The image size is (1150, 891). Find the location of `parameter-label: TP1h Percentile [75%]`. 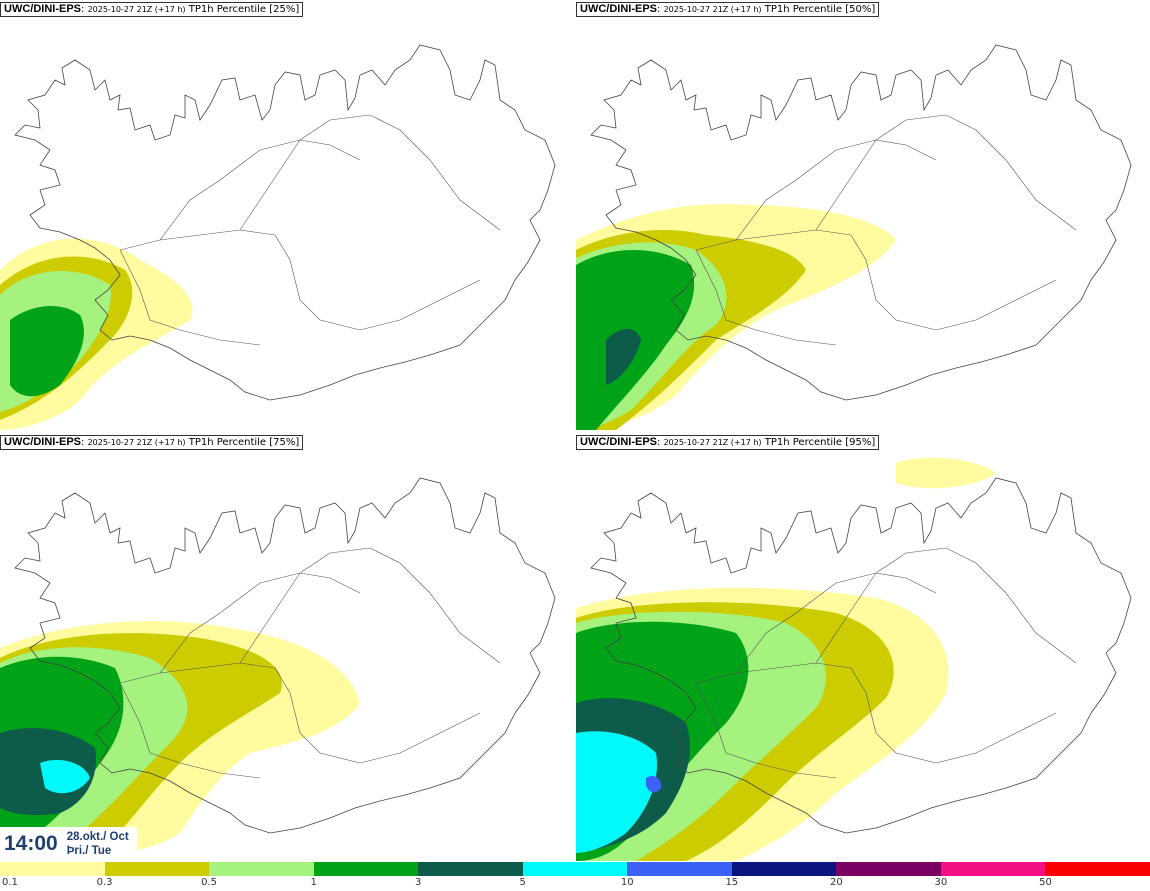

parameter-label: TP1h Percentile [75%] is located at coordinates (244, 442).